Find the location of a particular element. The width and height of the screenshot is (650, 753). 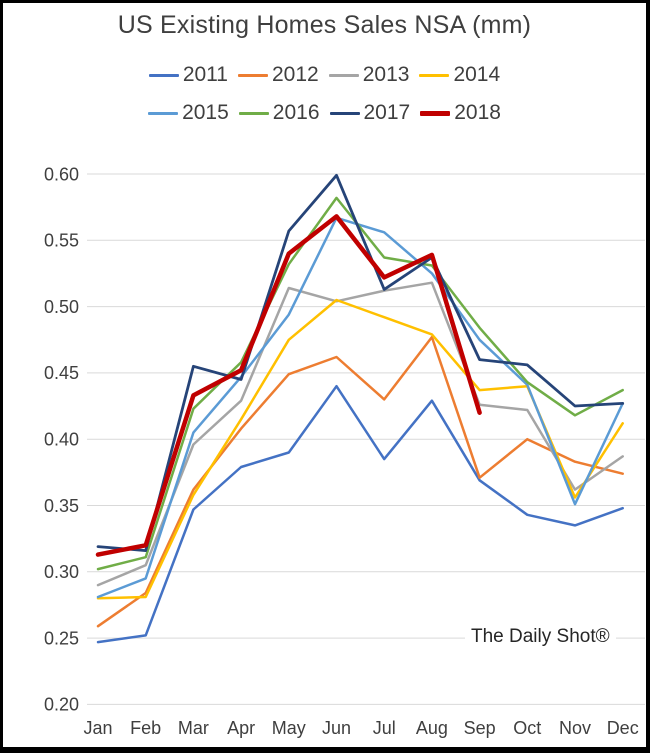

legend-item-2014: 2014 is located at coordinates (459, 75).